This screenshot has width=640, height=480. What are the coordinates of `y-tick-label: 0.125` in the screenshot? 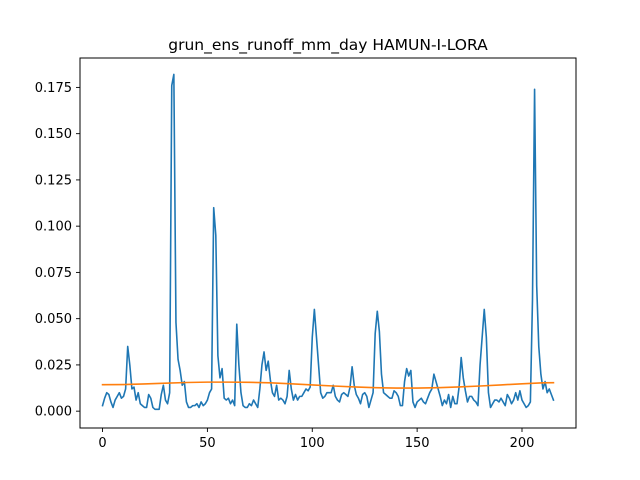 It's located at (53, 180).